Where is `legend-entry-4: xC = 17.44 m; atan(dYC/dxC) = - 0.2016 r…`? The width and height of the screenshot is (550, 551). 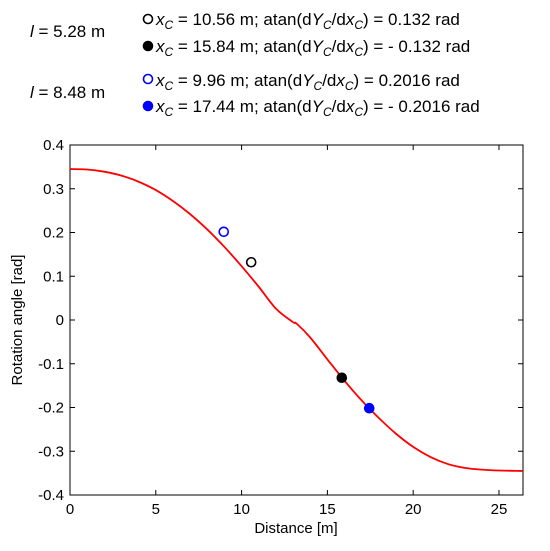 legend-entry-4: xC = 17.44 m; atan(dYC/dxC) = - 0.2016 r… is located at coordinates (317, 108).